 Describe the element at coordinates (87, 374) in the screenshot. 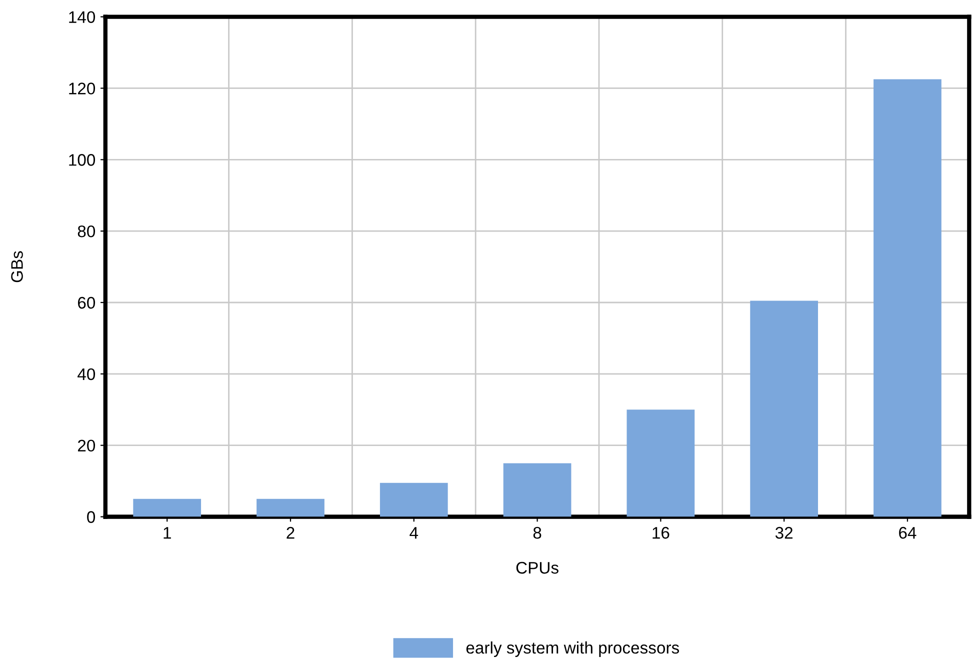

I see `y-tick-label: 40` at that location.